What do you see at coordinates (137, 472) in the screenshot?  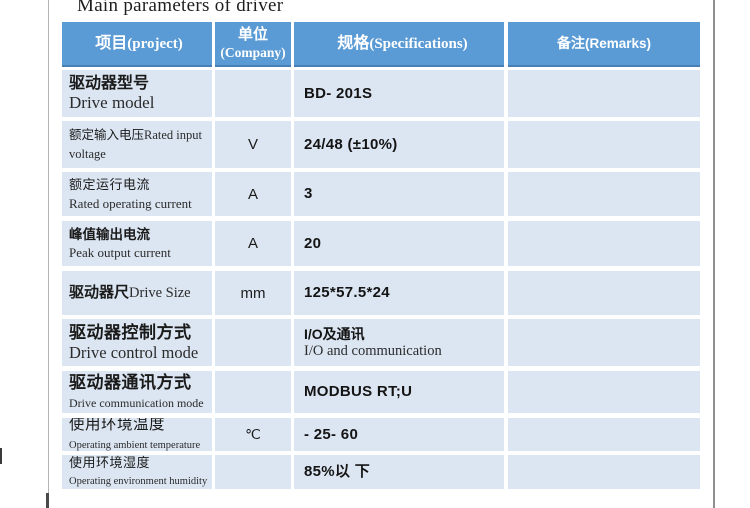 I see `project-cell: 使用环境湿度 Operating environment humidity` at bounding box center [137, 472].